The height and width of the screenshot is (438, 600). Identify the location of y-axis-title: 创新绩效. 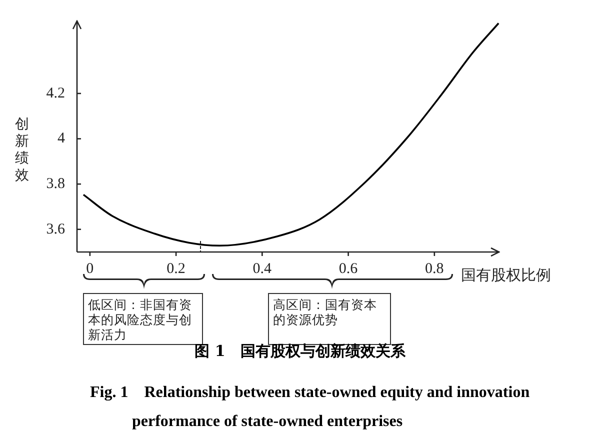
(22, 150).